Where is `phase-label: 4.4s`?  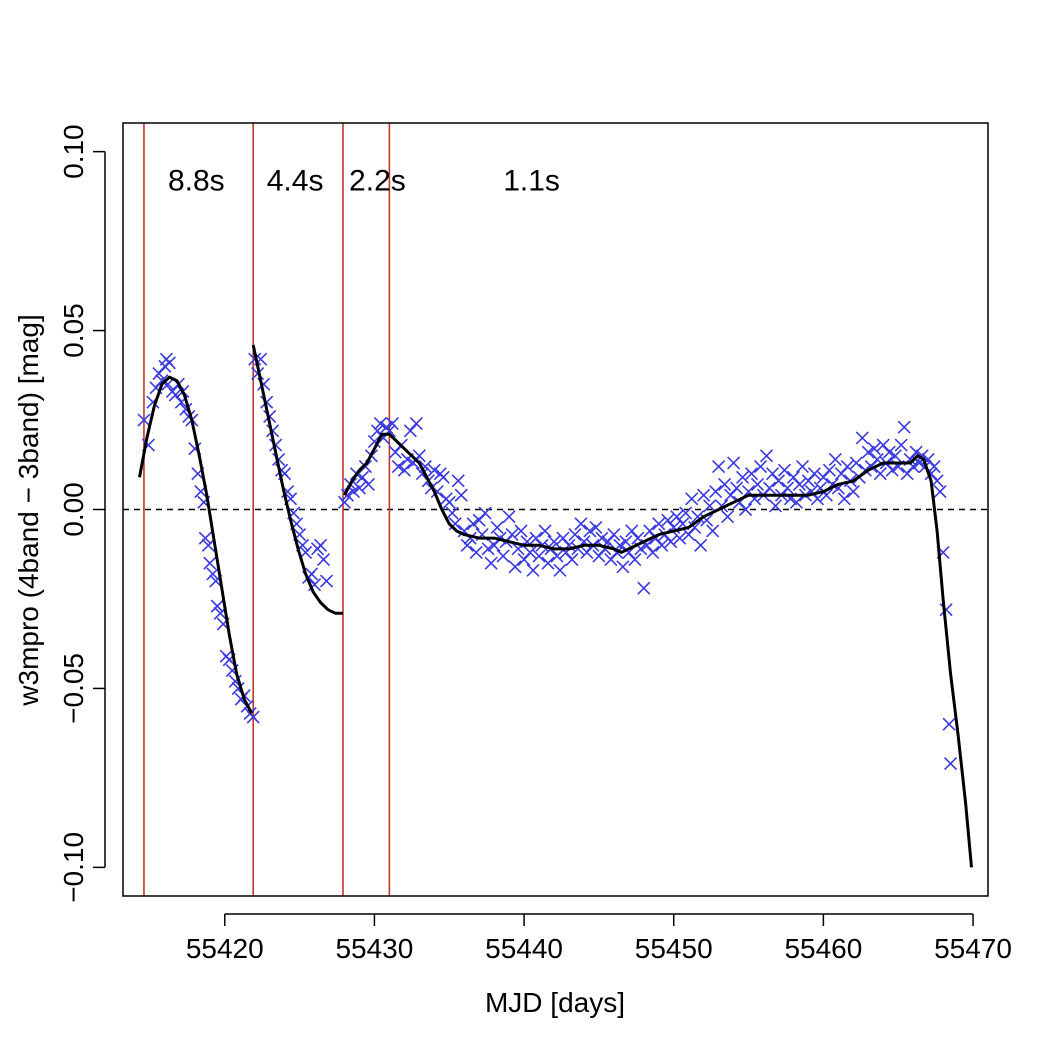 phase-label: 4.4s is located at coordinates (295, 180).